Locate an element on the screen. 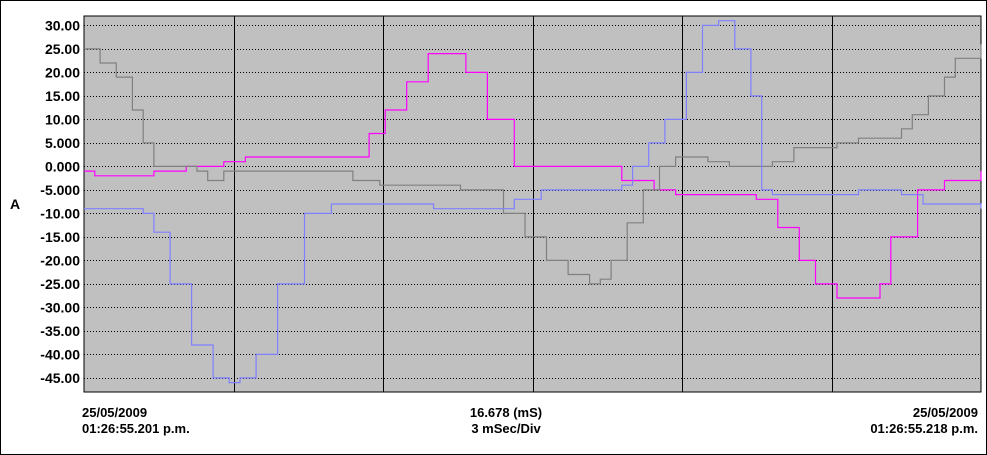 The image size is (987, 455). y-tick-label: -10.00 is located at coordinates (60, 213).